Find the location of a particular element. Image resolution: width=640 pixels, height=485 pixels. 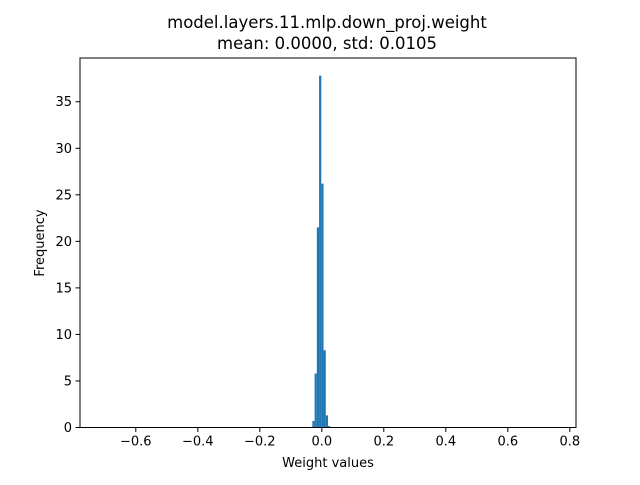

y-tick-label: 15 is located at coordinates (63, 288).